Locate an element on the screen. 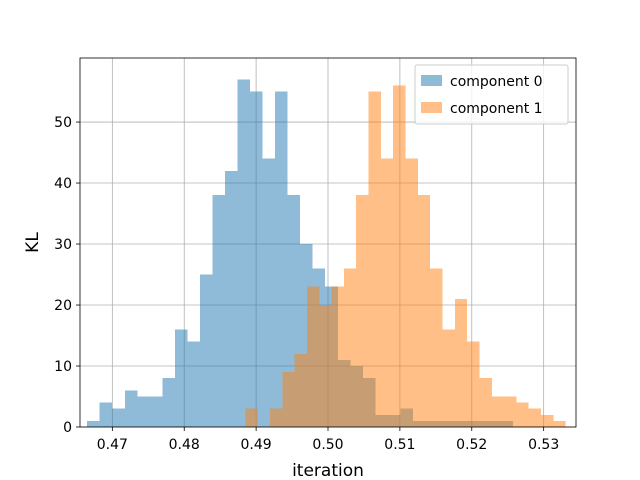 The width and height of the screenshot is (640, 480). x-tick-label: 0.50 is located at coordinates (327, 445).